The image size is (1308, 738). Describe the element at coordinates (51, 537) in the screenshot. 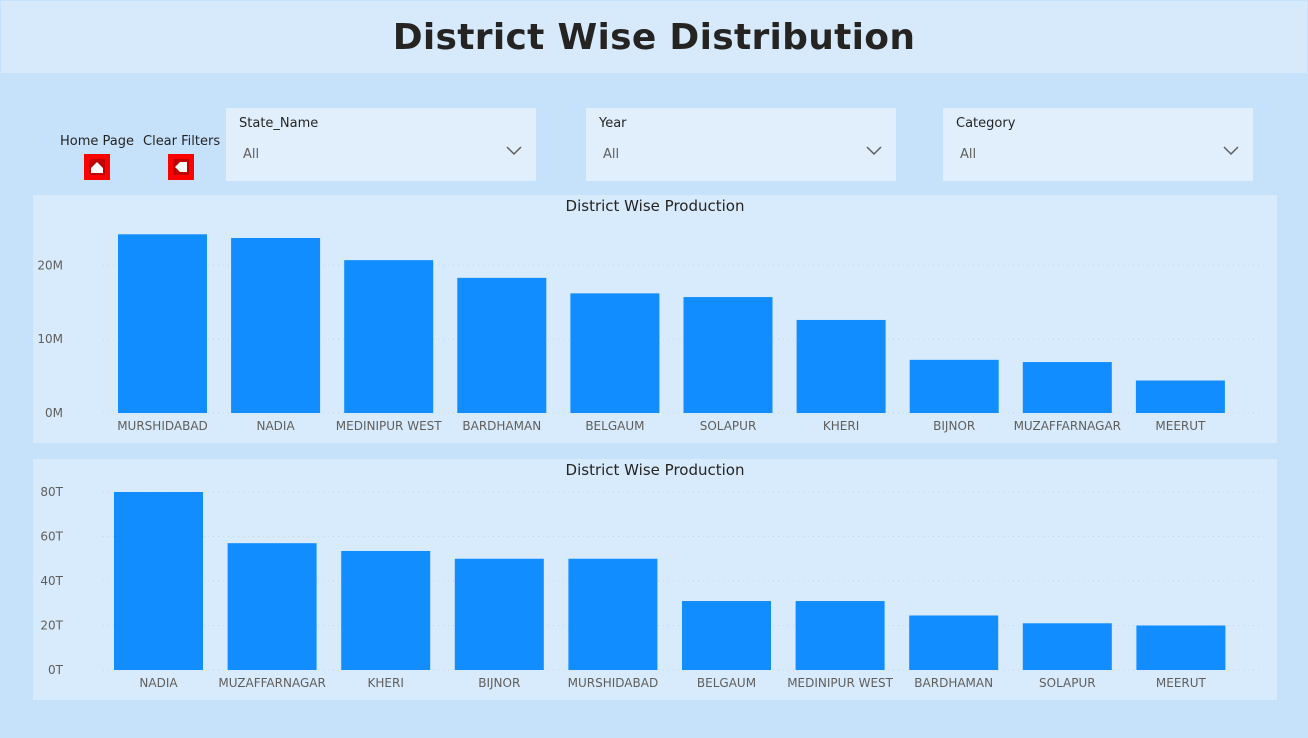

I see `y-tick-label: 60T` at that location.